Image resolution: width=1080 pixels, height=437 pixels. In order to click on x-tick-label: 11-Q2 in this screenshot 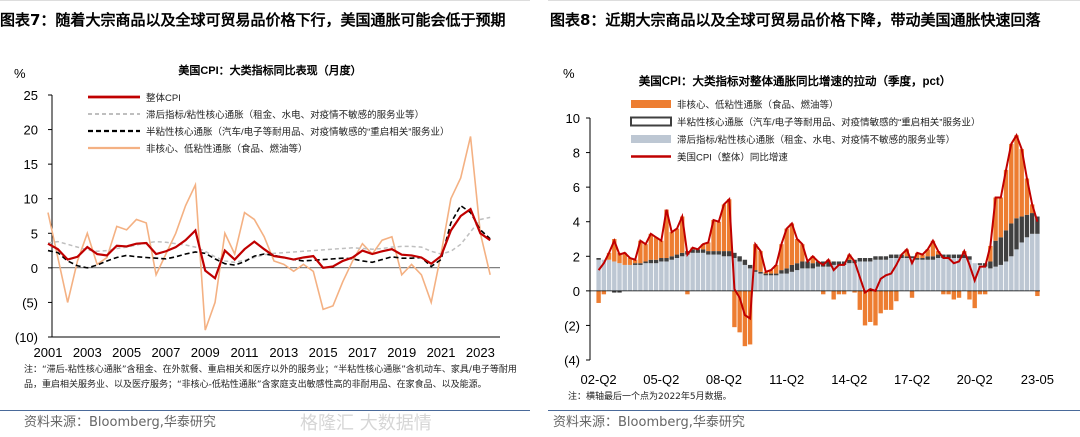, I will do `click(786, 379)`.